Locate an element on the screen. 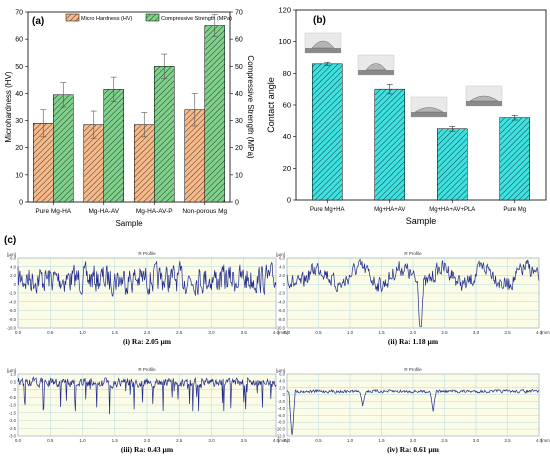 The image size is (550, 474). y-tick-label: -1.0 is located at coordinates (13, 405).